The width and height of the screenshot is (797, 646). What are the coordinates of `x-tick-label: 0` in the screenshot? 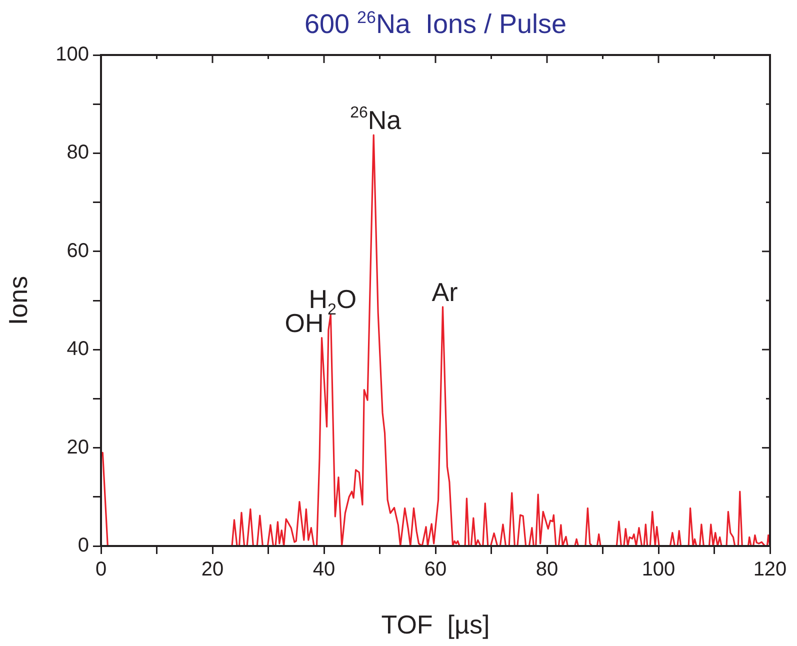 It's located at (101, 569).